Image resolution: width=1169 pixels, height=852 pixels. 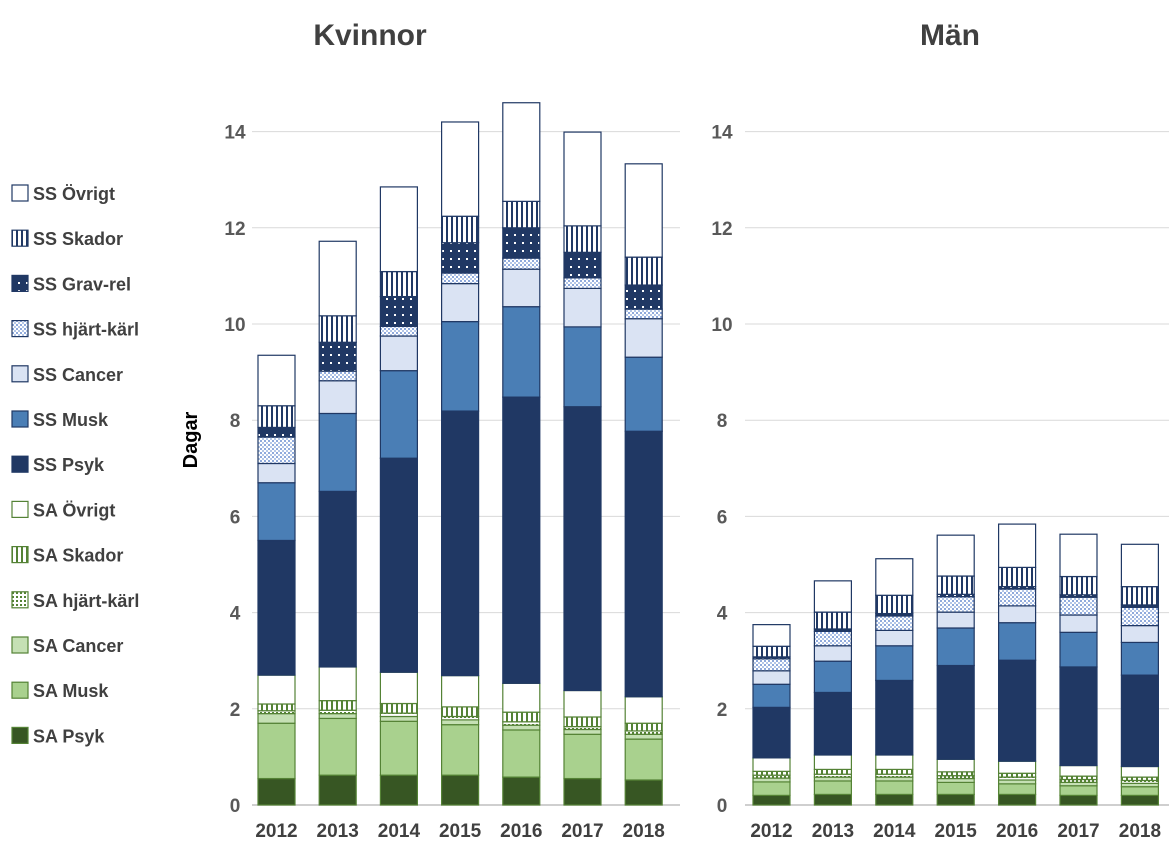 What do you see at coordinates (771, 831) in the screenshot?
I see `x-tick-label: 2012` at bounding box center [771, 831].